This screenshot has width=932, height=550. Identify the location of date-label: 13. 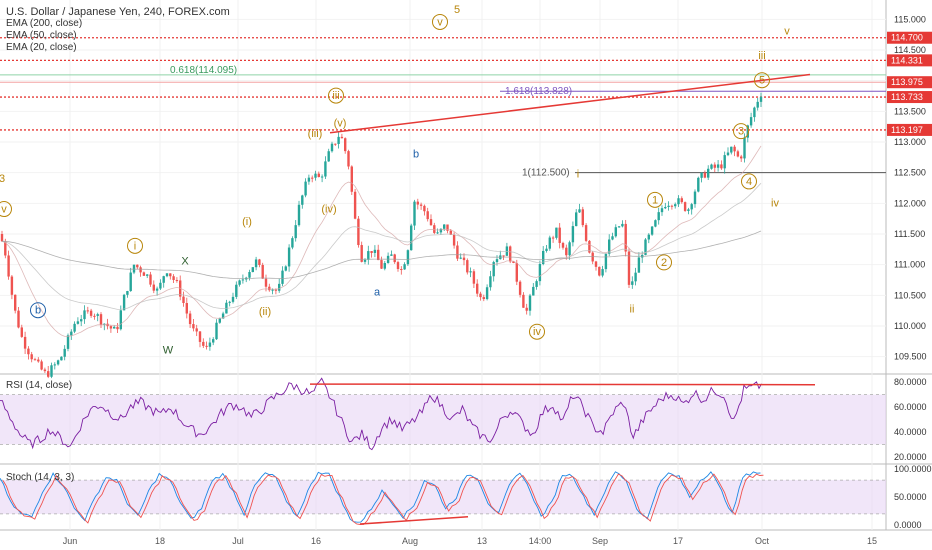
(482, 541).